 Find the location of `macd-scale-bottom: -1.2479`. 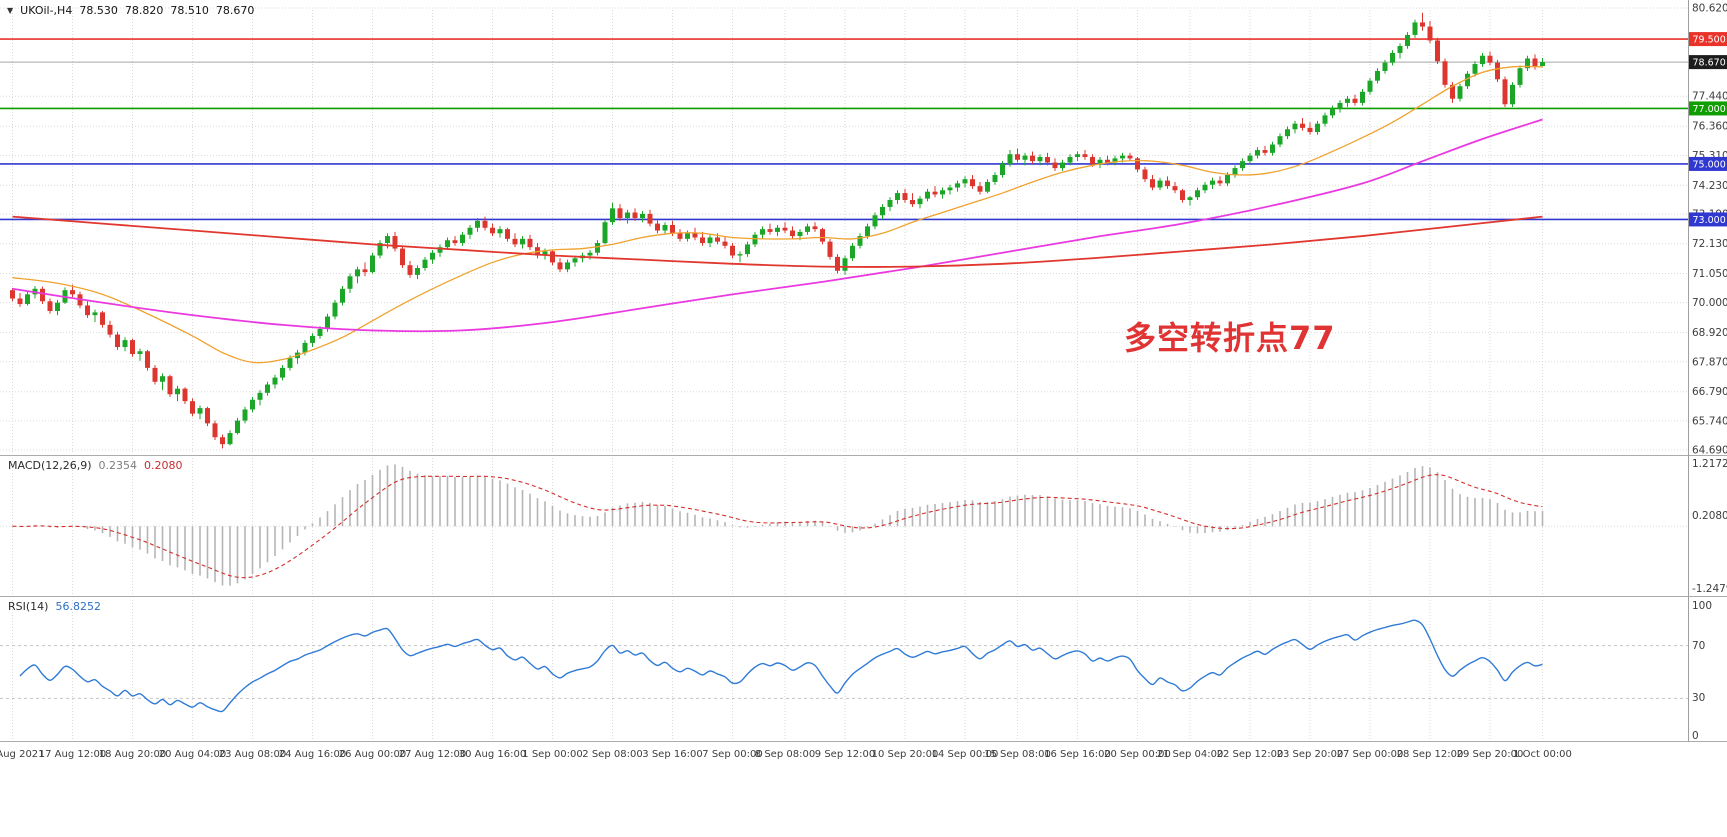

macd-scale-bottom: -1.2479 is located at coordinates (1709, 589).